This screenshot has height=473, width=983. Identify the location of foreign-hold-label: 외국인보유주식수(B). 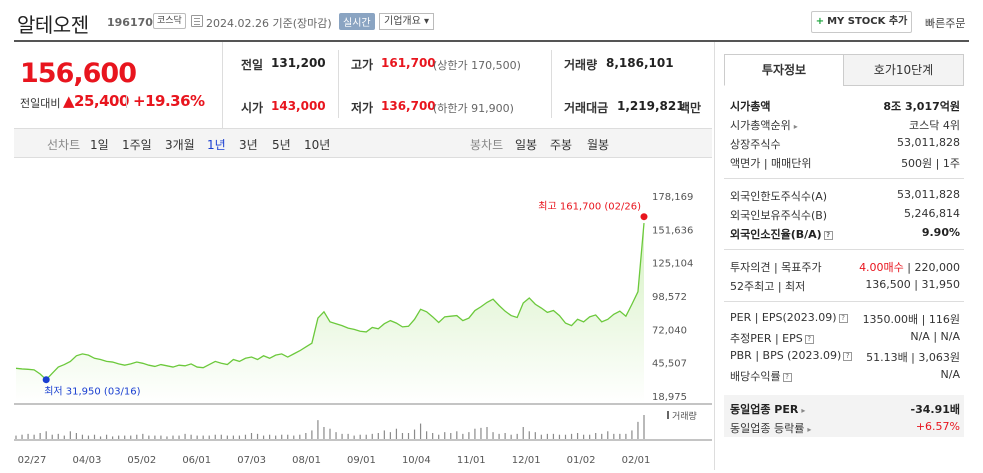
(779, 215).